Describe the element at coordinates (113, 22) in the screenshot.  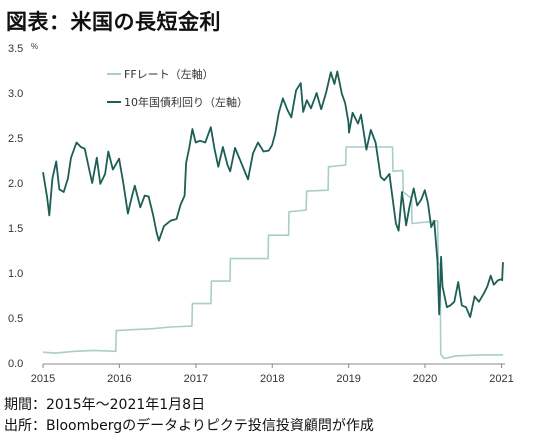
I see `page-title: 図表：米国の長短金利` at that location.